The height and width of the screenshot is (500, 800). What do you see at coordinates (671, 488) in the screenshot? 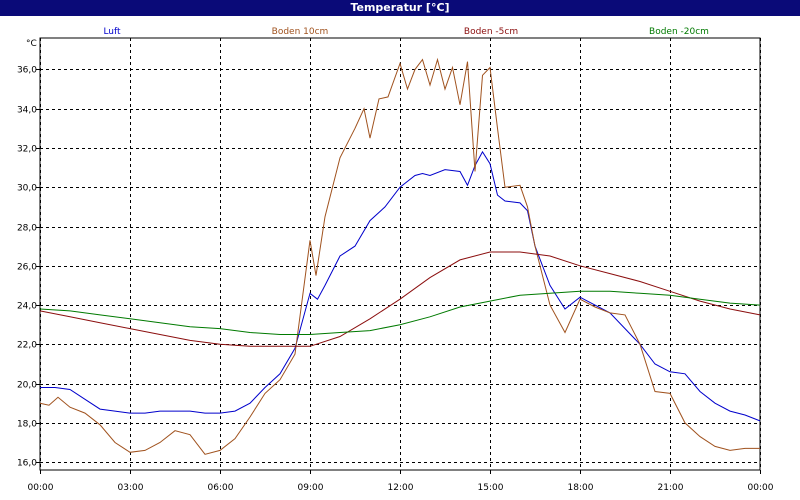
I see `x-tick-time: 21:00` at bounding box center [671, 488].